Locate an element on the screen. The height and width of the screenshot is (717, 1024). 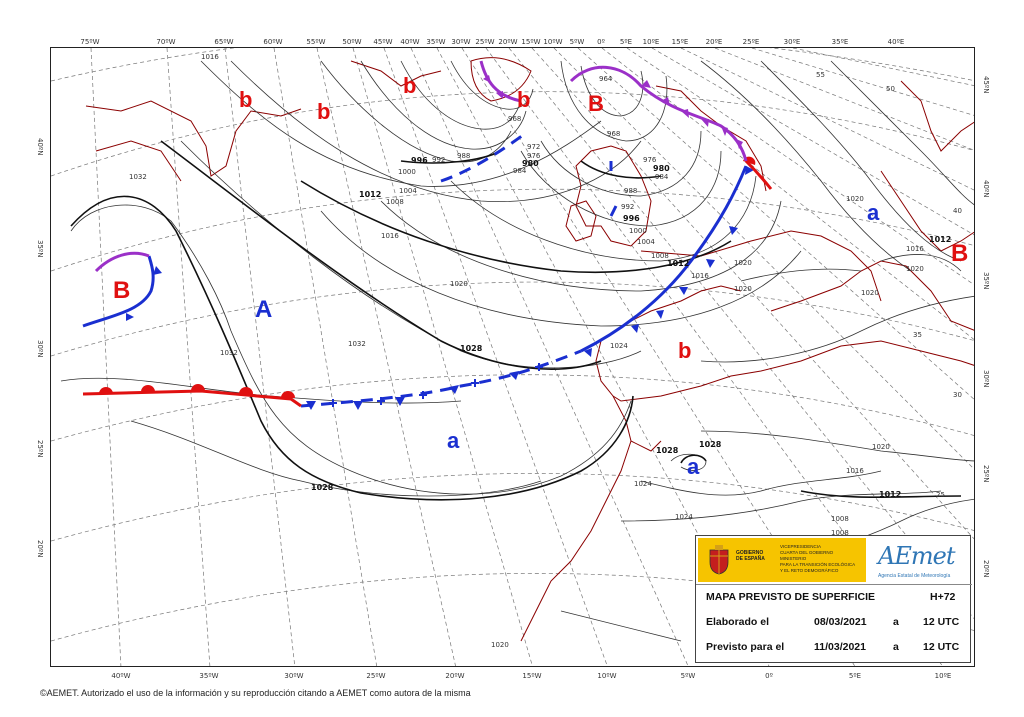
isobar-label: 980 is located at coordinates (530, 163).